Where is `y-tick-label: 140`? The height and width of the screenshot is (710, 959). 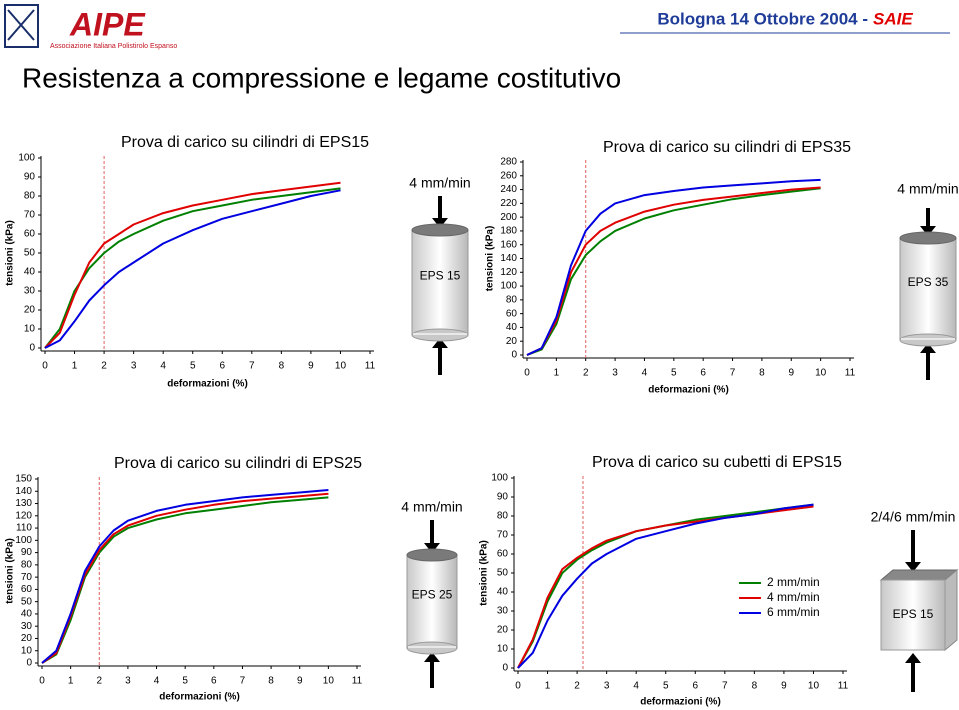
y-tick-label: 140 is located at coordinates (23, 491).